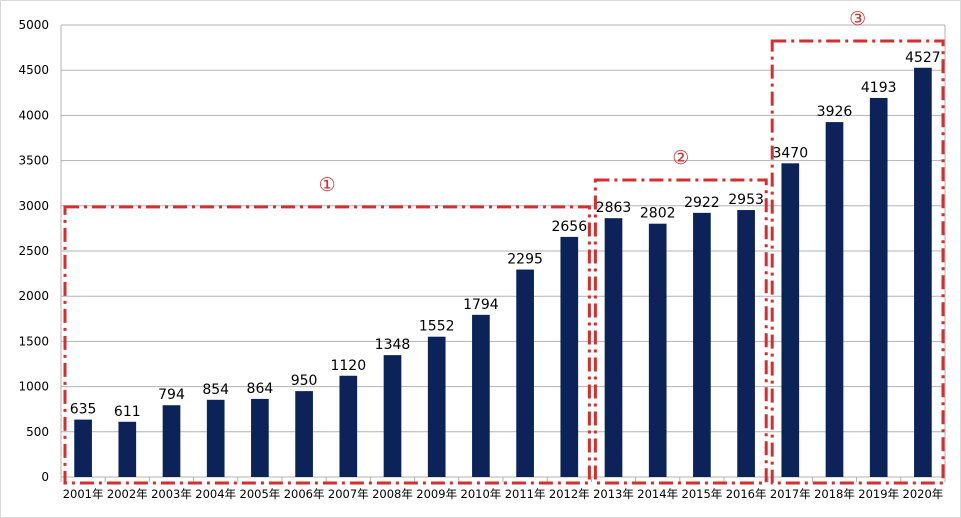 The height and width of the screenshot is (518, 961). What do you see at coordinates (215, 494) in the screenshot?
I see `x-tick-label: 2004年` at bounding box center [215, 494].